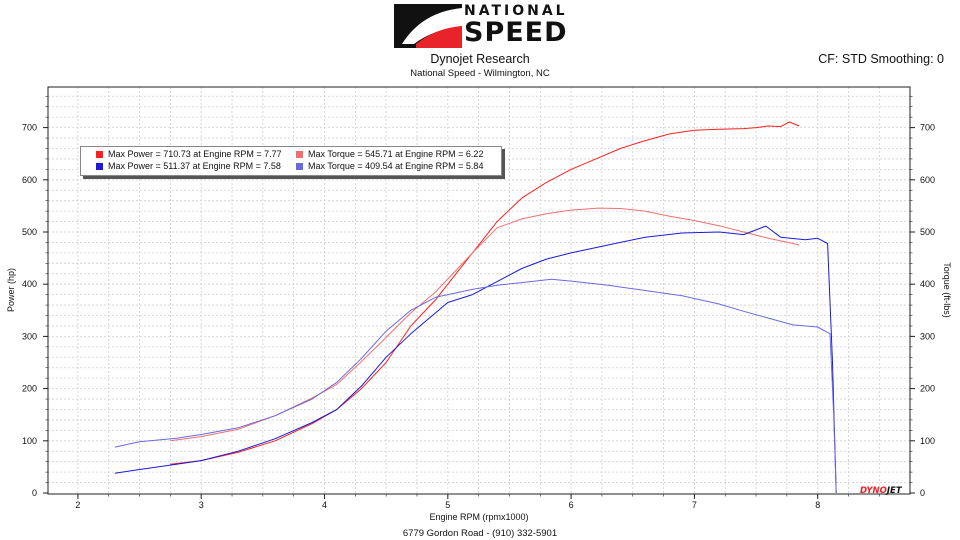  I want to click on legend-item-0: Max Power = 710.73 at Engine RPM = 7.77, so click(189, 154).